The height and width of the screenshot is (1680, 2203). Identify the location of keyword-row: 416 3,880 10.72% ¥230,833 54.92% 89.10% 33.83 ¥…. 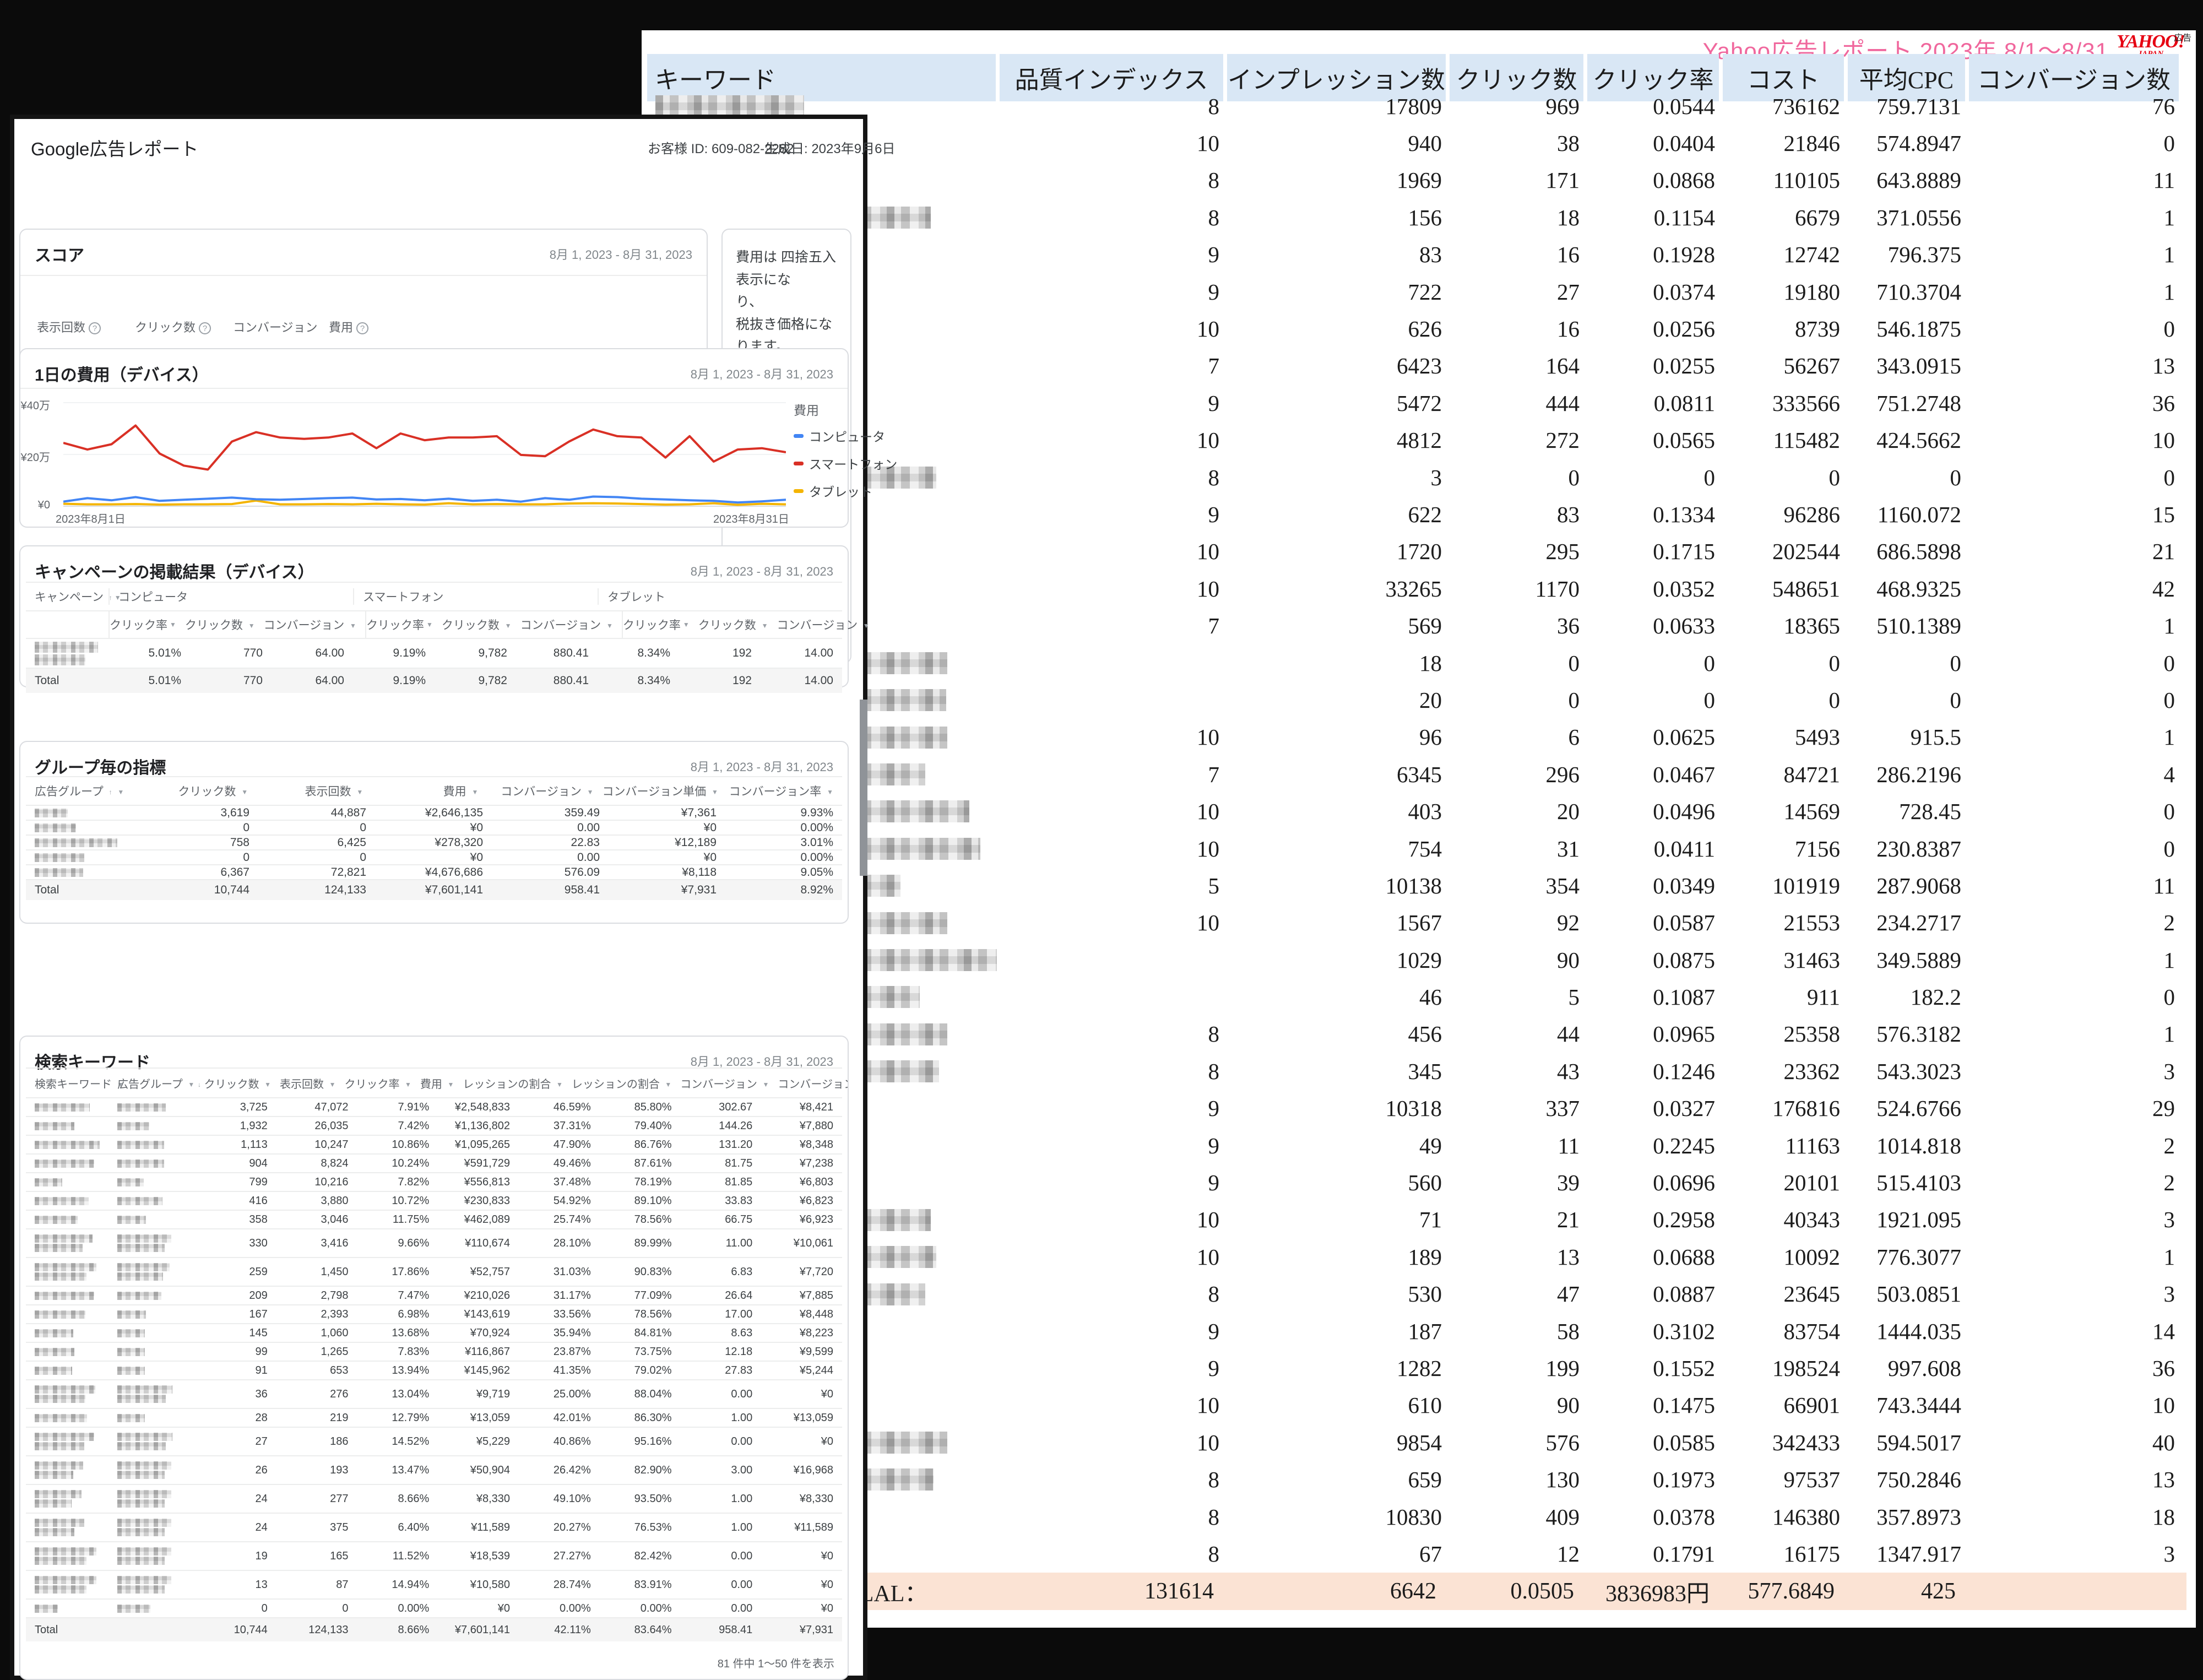
(434, 1200).